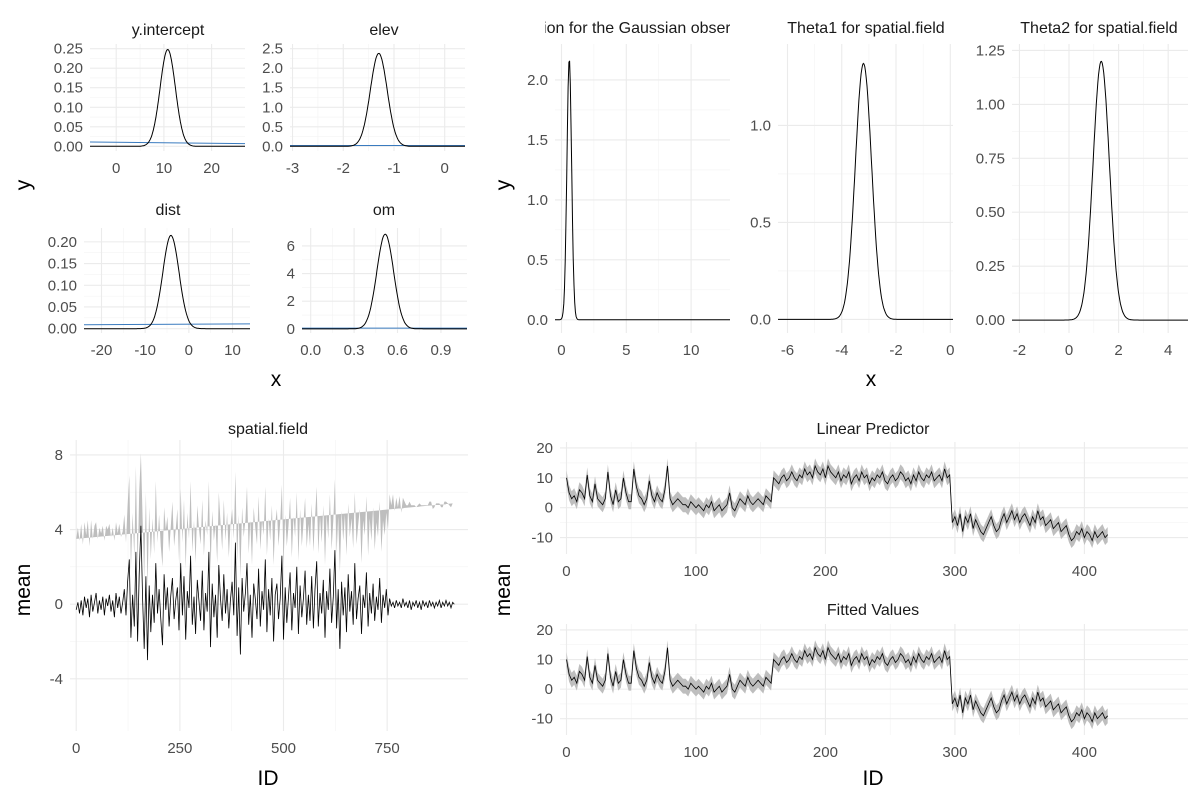 The height and width of the screenshot is (800, 1200). What do you see at coordinates (291, 246) in the screenshot?
I see `y-tick-label: 6` at bounding box center [291, 246].